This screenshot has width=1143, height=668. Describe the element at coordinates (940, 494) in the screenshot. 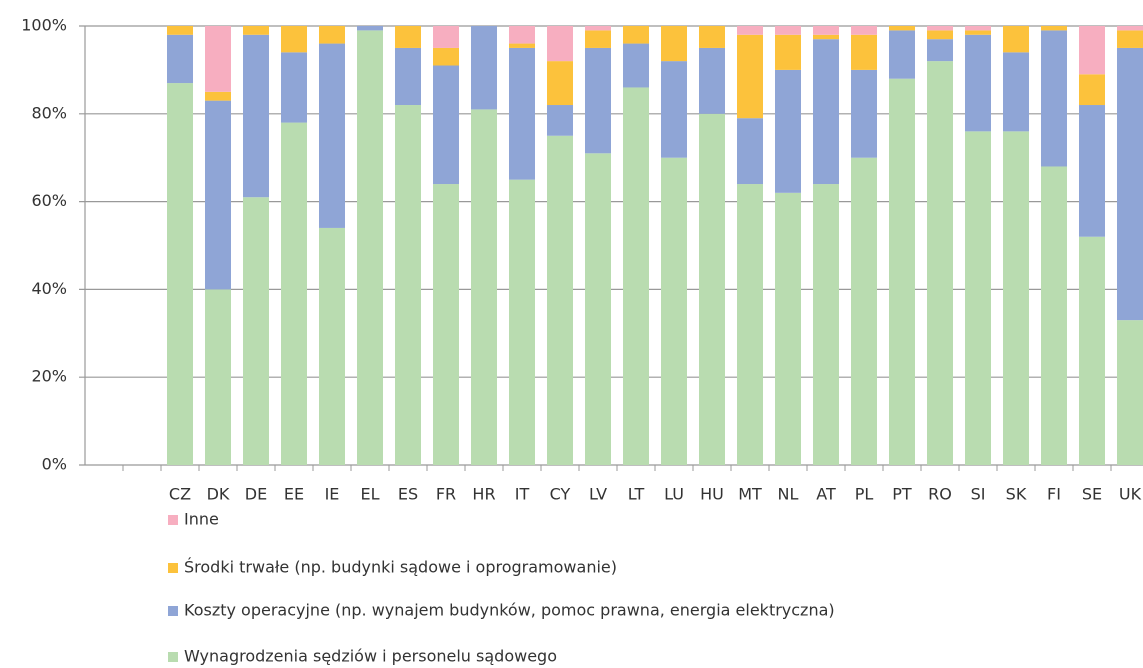

I see `x-tick-label: RO` at that location.